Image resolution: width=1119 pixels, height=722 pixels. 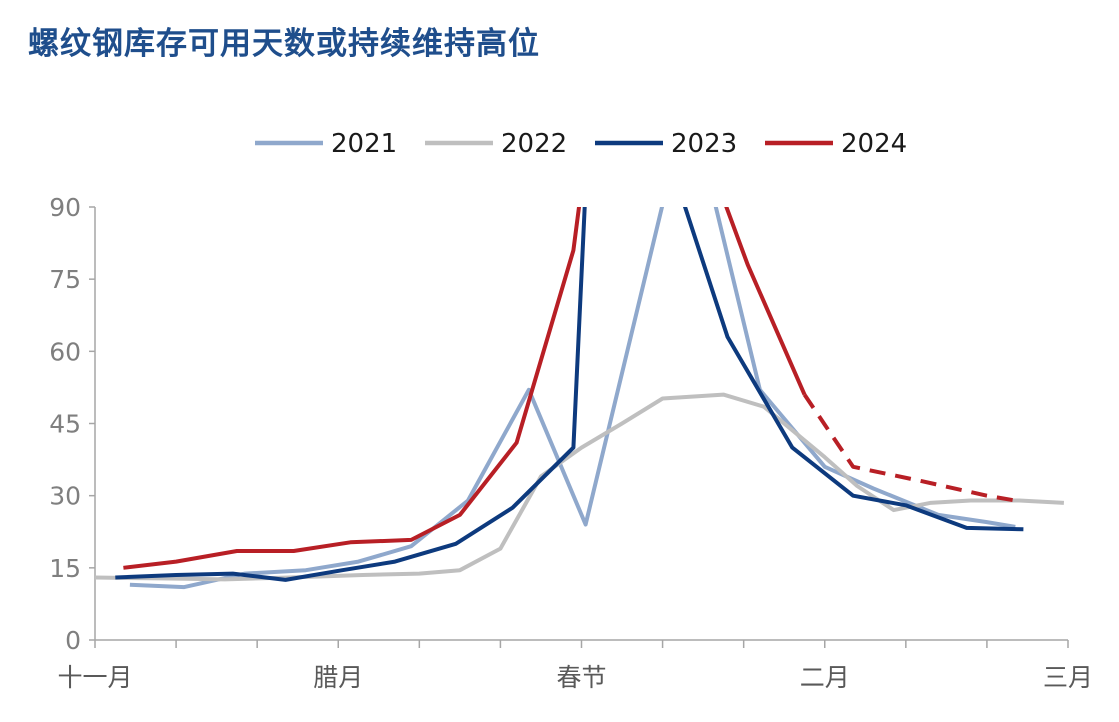 What do you see at coordinates (909, 448) in the screenshot?
I see `series-forecast-line-2024` at bounding box center [909, 448].